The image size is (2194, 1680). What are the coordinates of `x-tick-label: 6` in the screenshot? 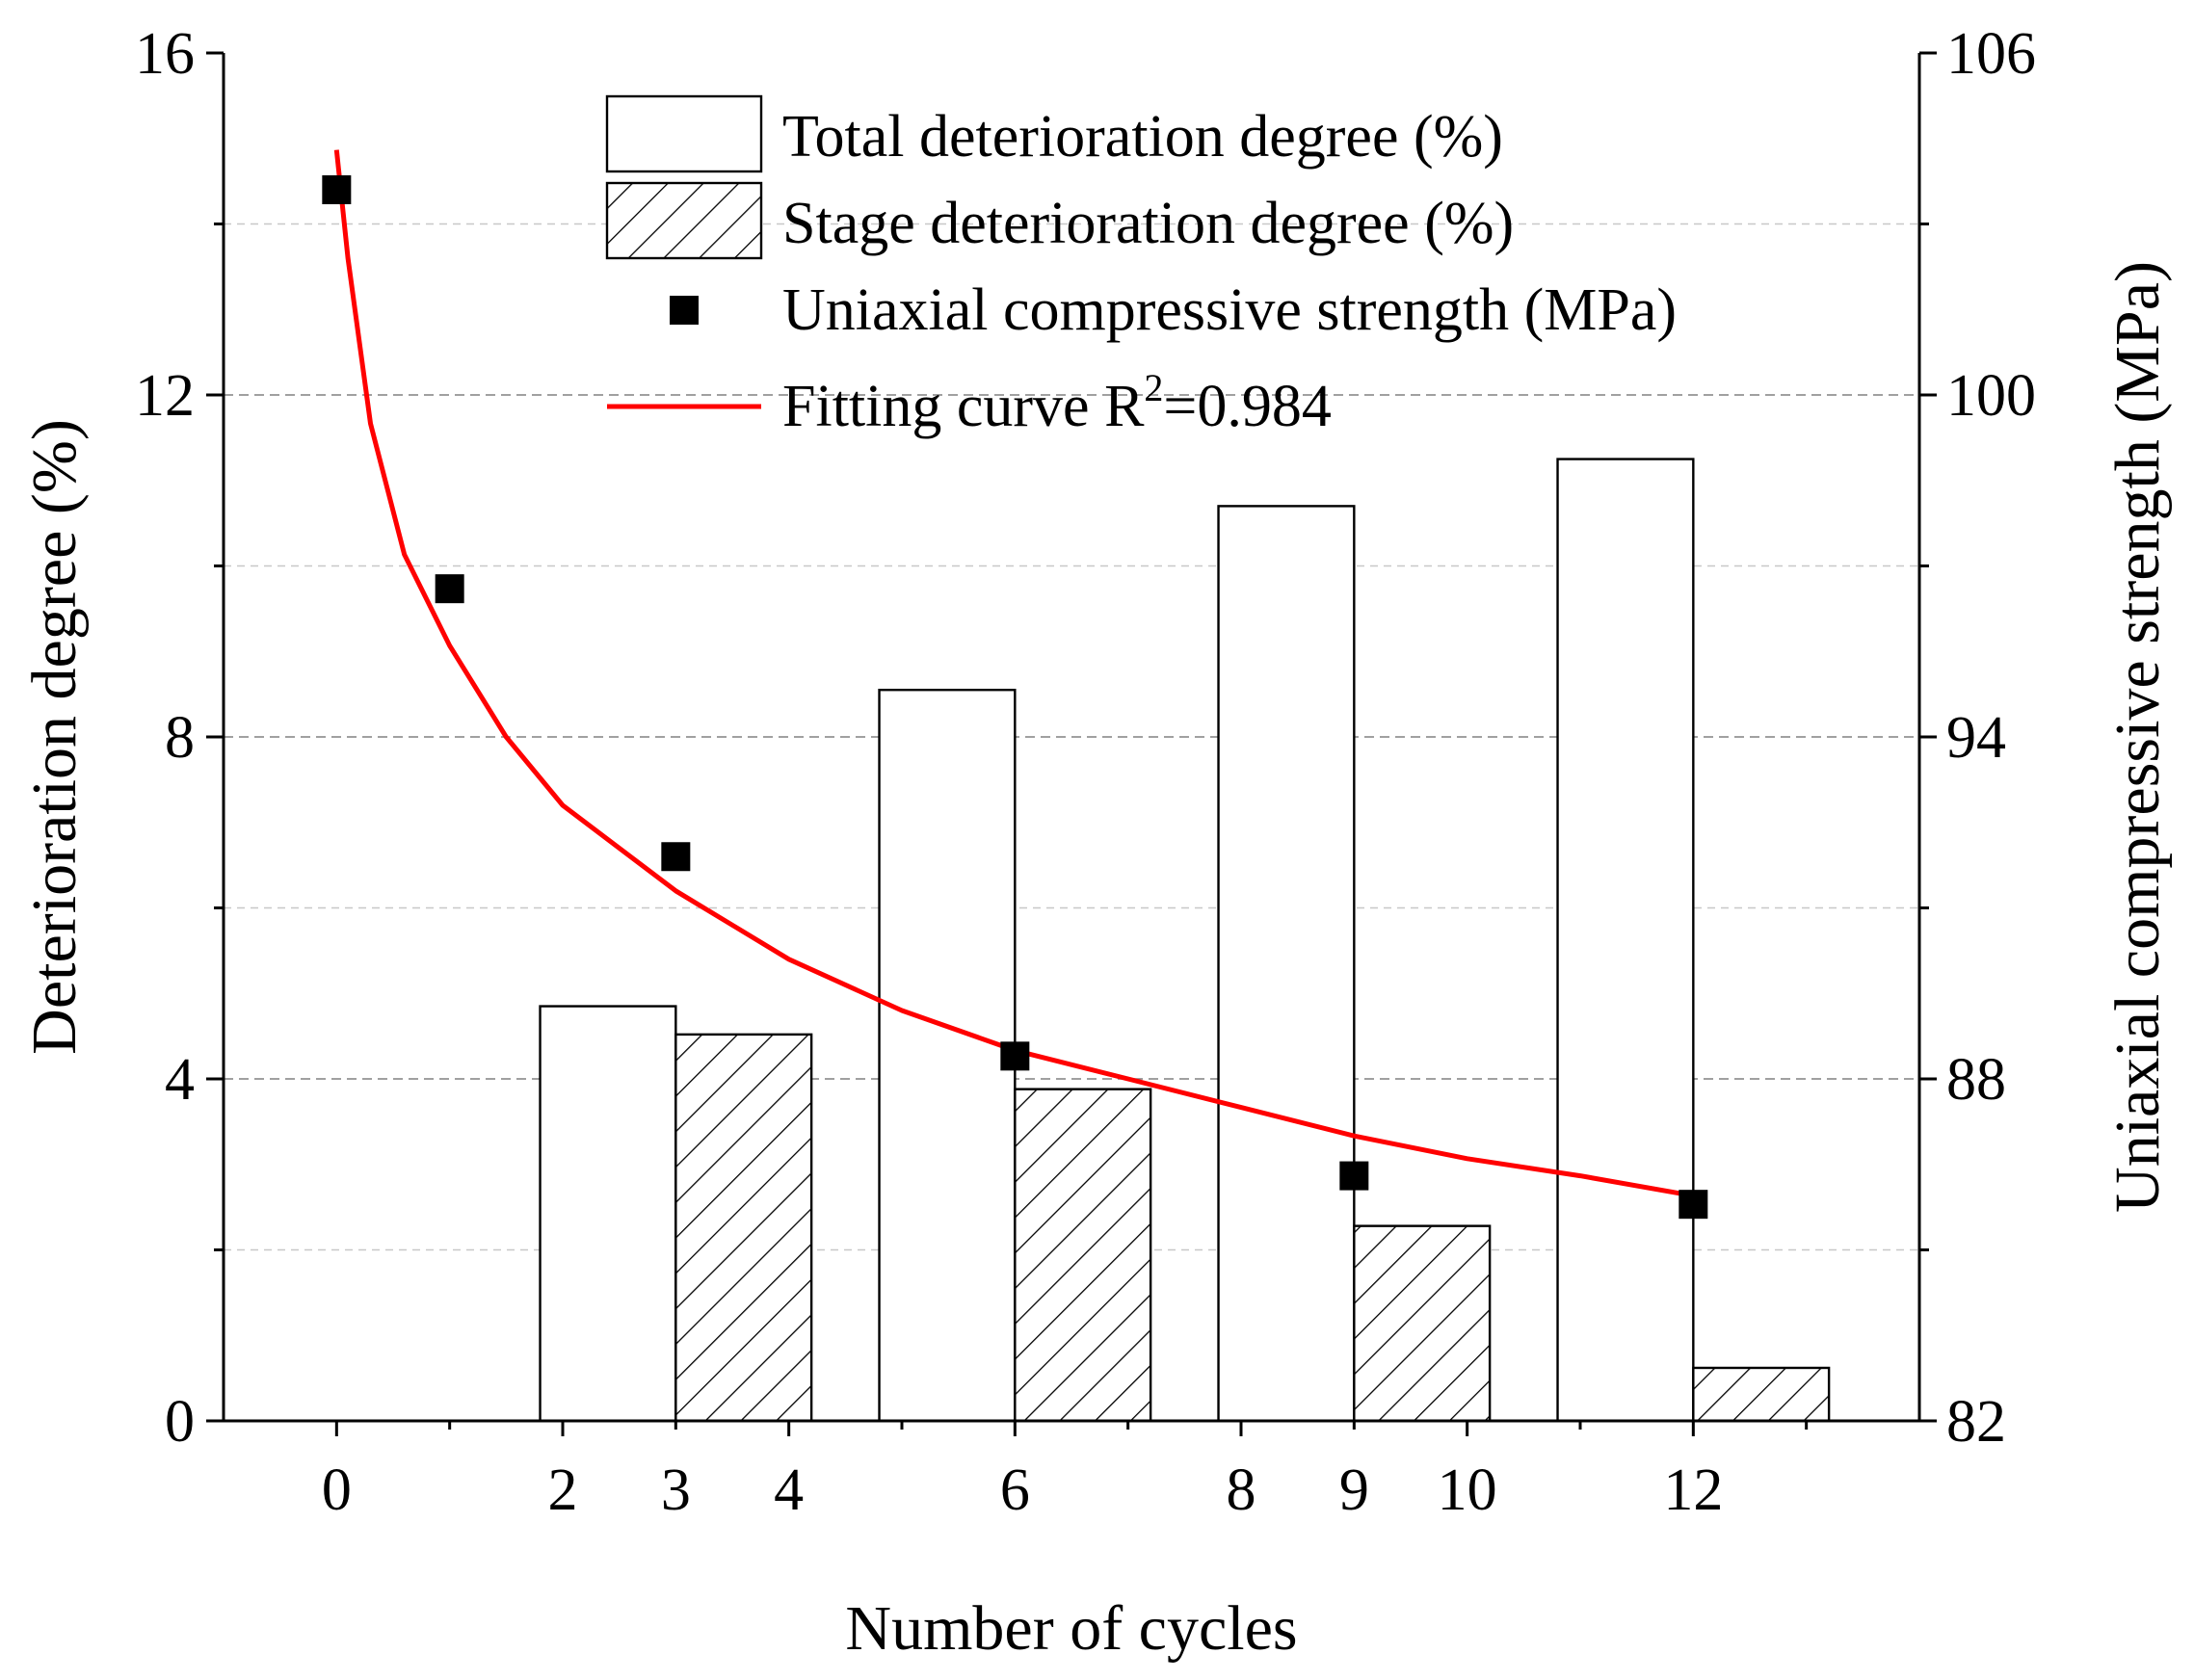 It's located at (1015, 1490).